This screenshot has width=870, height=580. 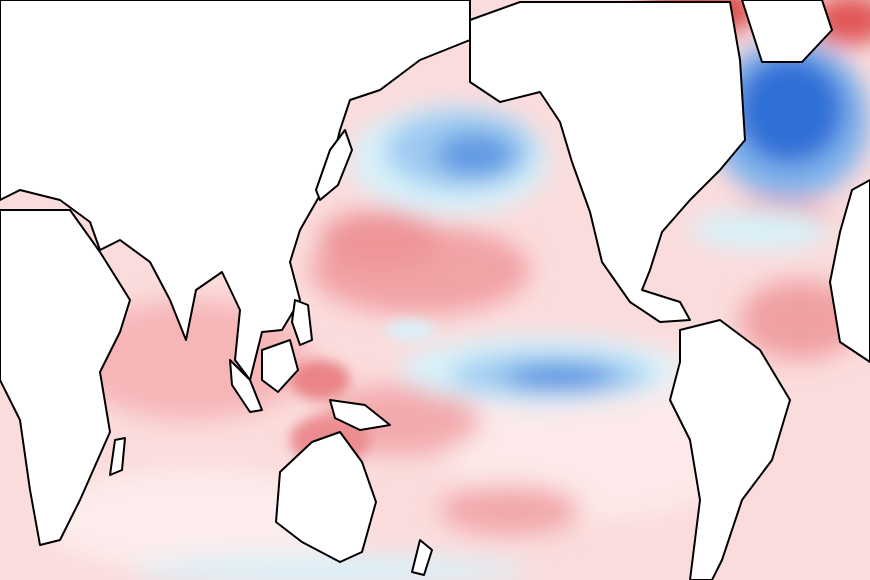 What do you see at coordinates (326, 497) in the screenshot?
I see `australia` at bounding box center [326, 497].